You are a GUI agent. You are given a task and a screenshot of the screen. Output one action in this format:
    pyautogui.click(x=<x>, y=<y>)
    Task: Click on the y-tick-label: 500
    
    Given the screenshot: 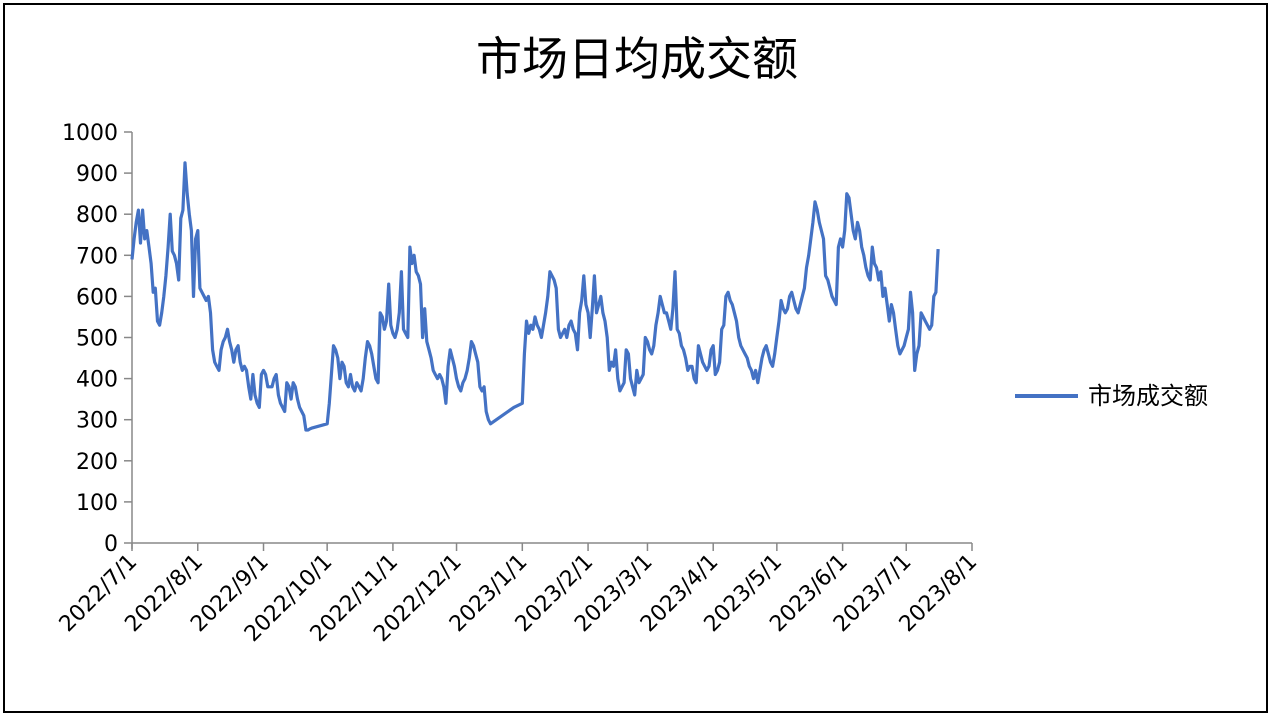 What is the action you would take?
    pyautogui.click(x=97, y=339)
    